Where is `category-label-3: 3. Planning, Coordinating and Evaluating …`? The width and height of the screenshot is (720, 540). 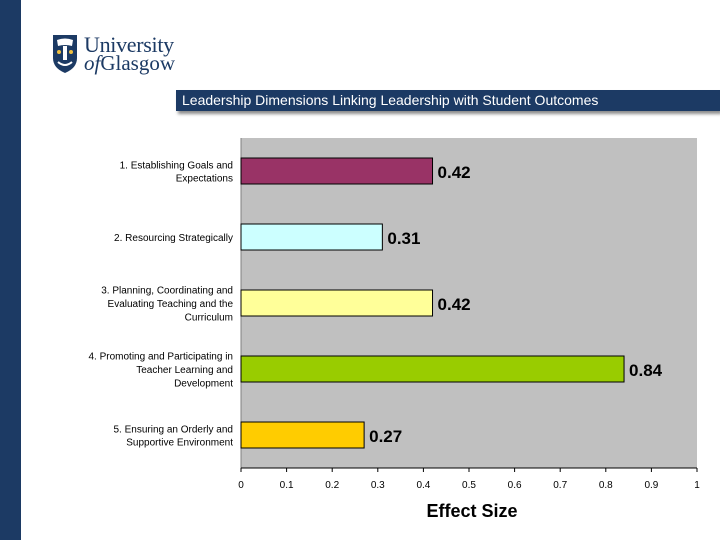 category-label-3: 3. Planning, Coordinating and Evaluating … is located at coordinates (167, 305).